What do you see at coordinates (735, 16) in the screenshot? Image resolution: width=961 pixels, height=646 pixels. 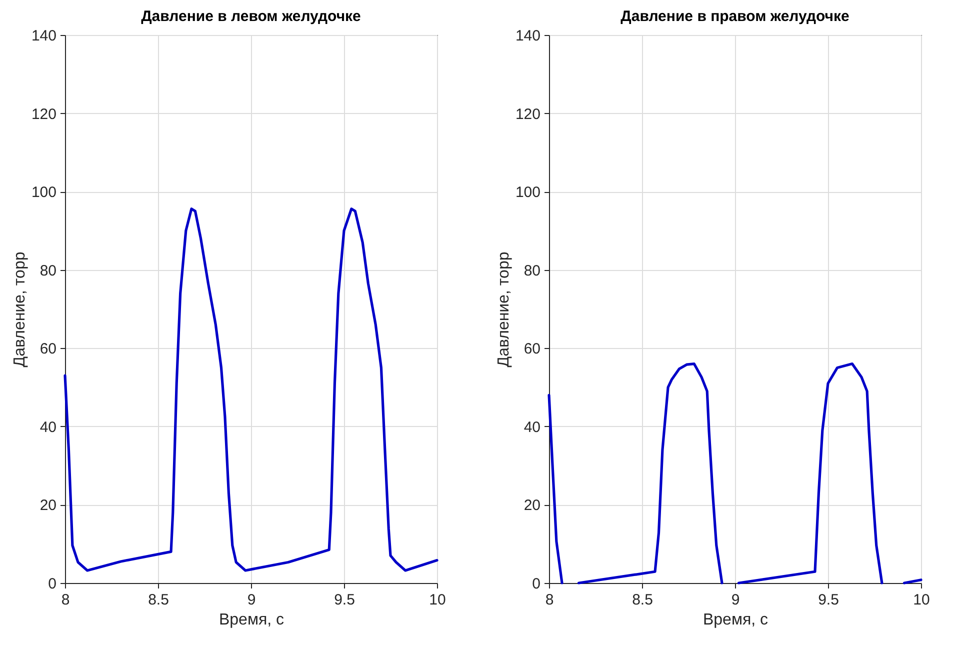 I see `chart-title: Давление в правом желудочке` at bounding box center [735, 16].